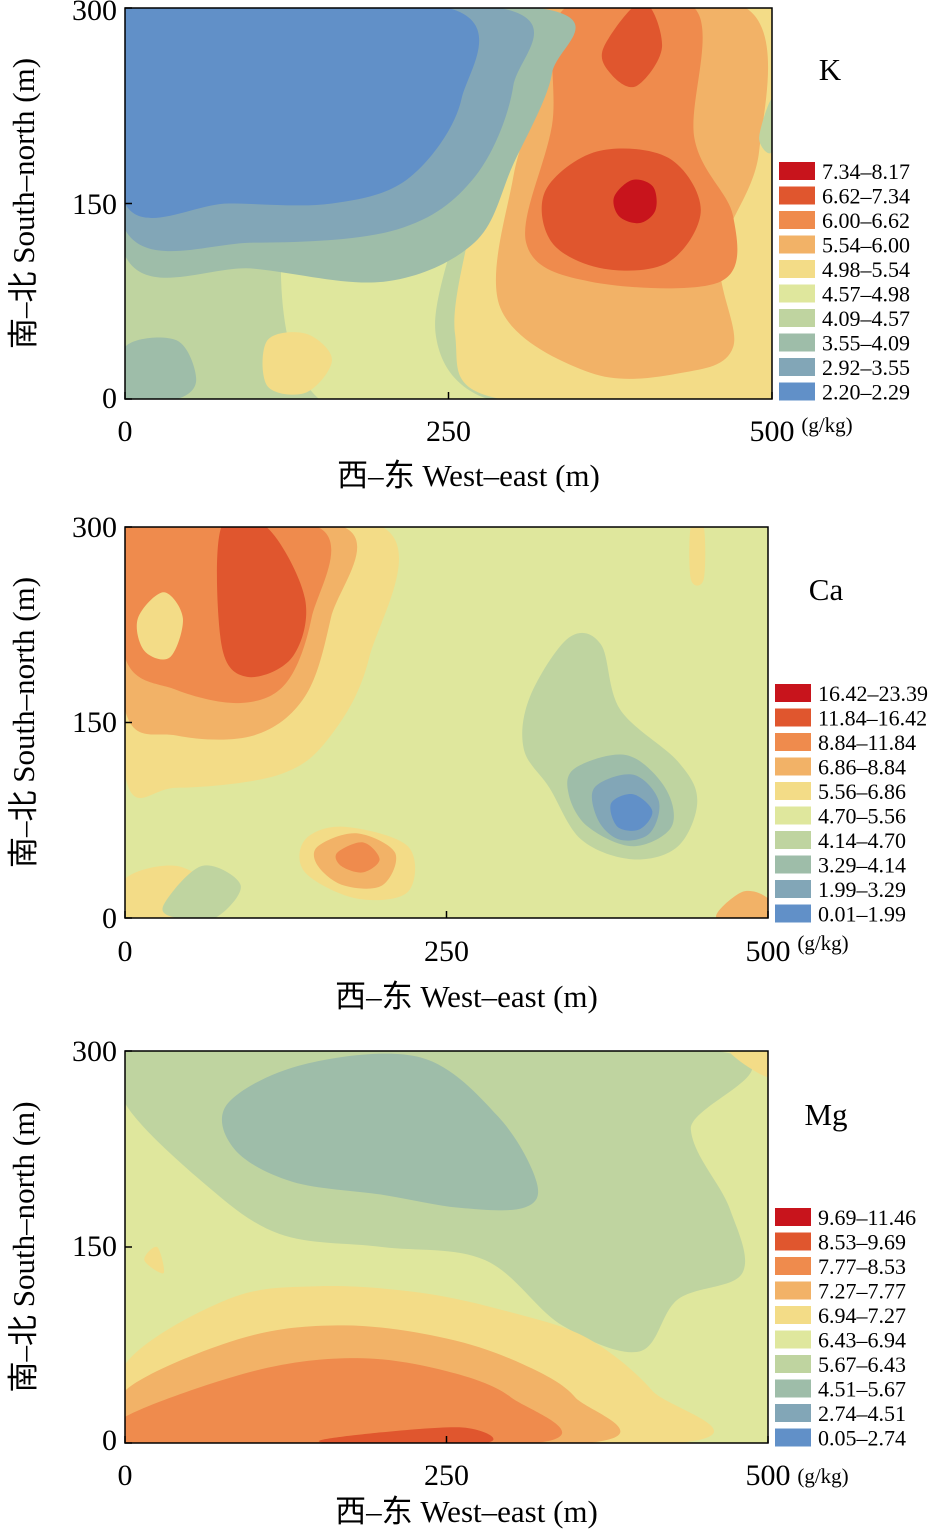  What do you see at coordinates (830, 69) in the screenshot?
I see `panel-title: K` at bounding box center [830, 69].